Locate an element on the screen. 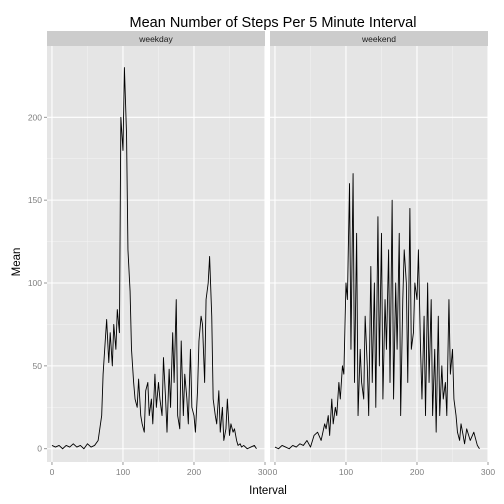 Image resolution: width=504 pixels, height=504 pixels. strip-weekday is located at coordinates (156, 38).